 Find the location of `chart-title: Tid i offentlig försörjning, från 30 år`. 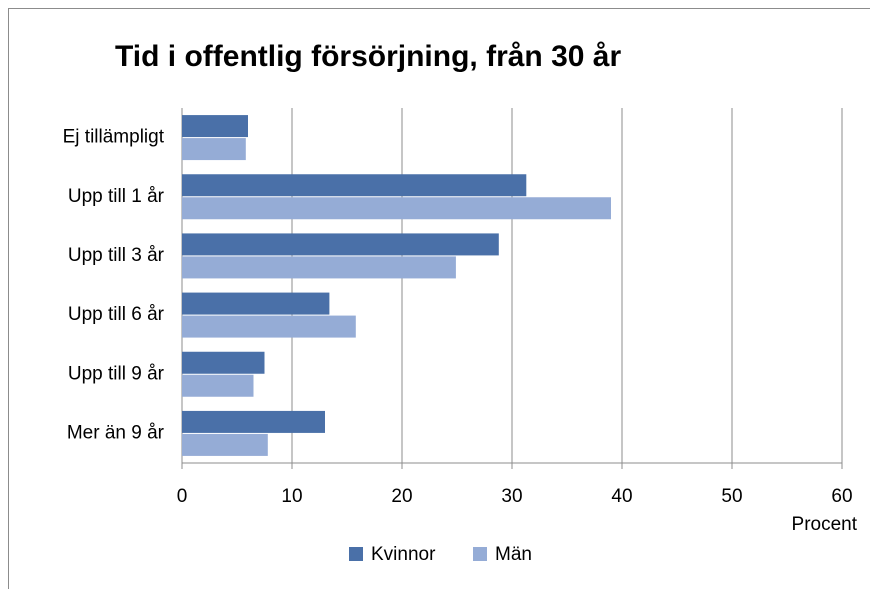

chart-title: Tid i offentlig försörjning, från 30 år is located at coordinates (368, 56).